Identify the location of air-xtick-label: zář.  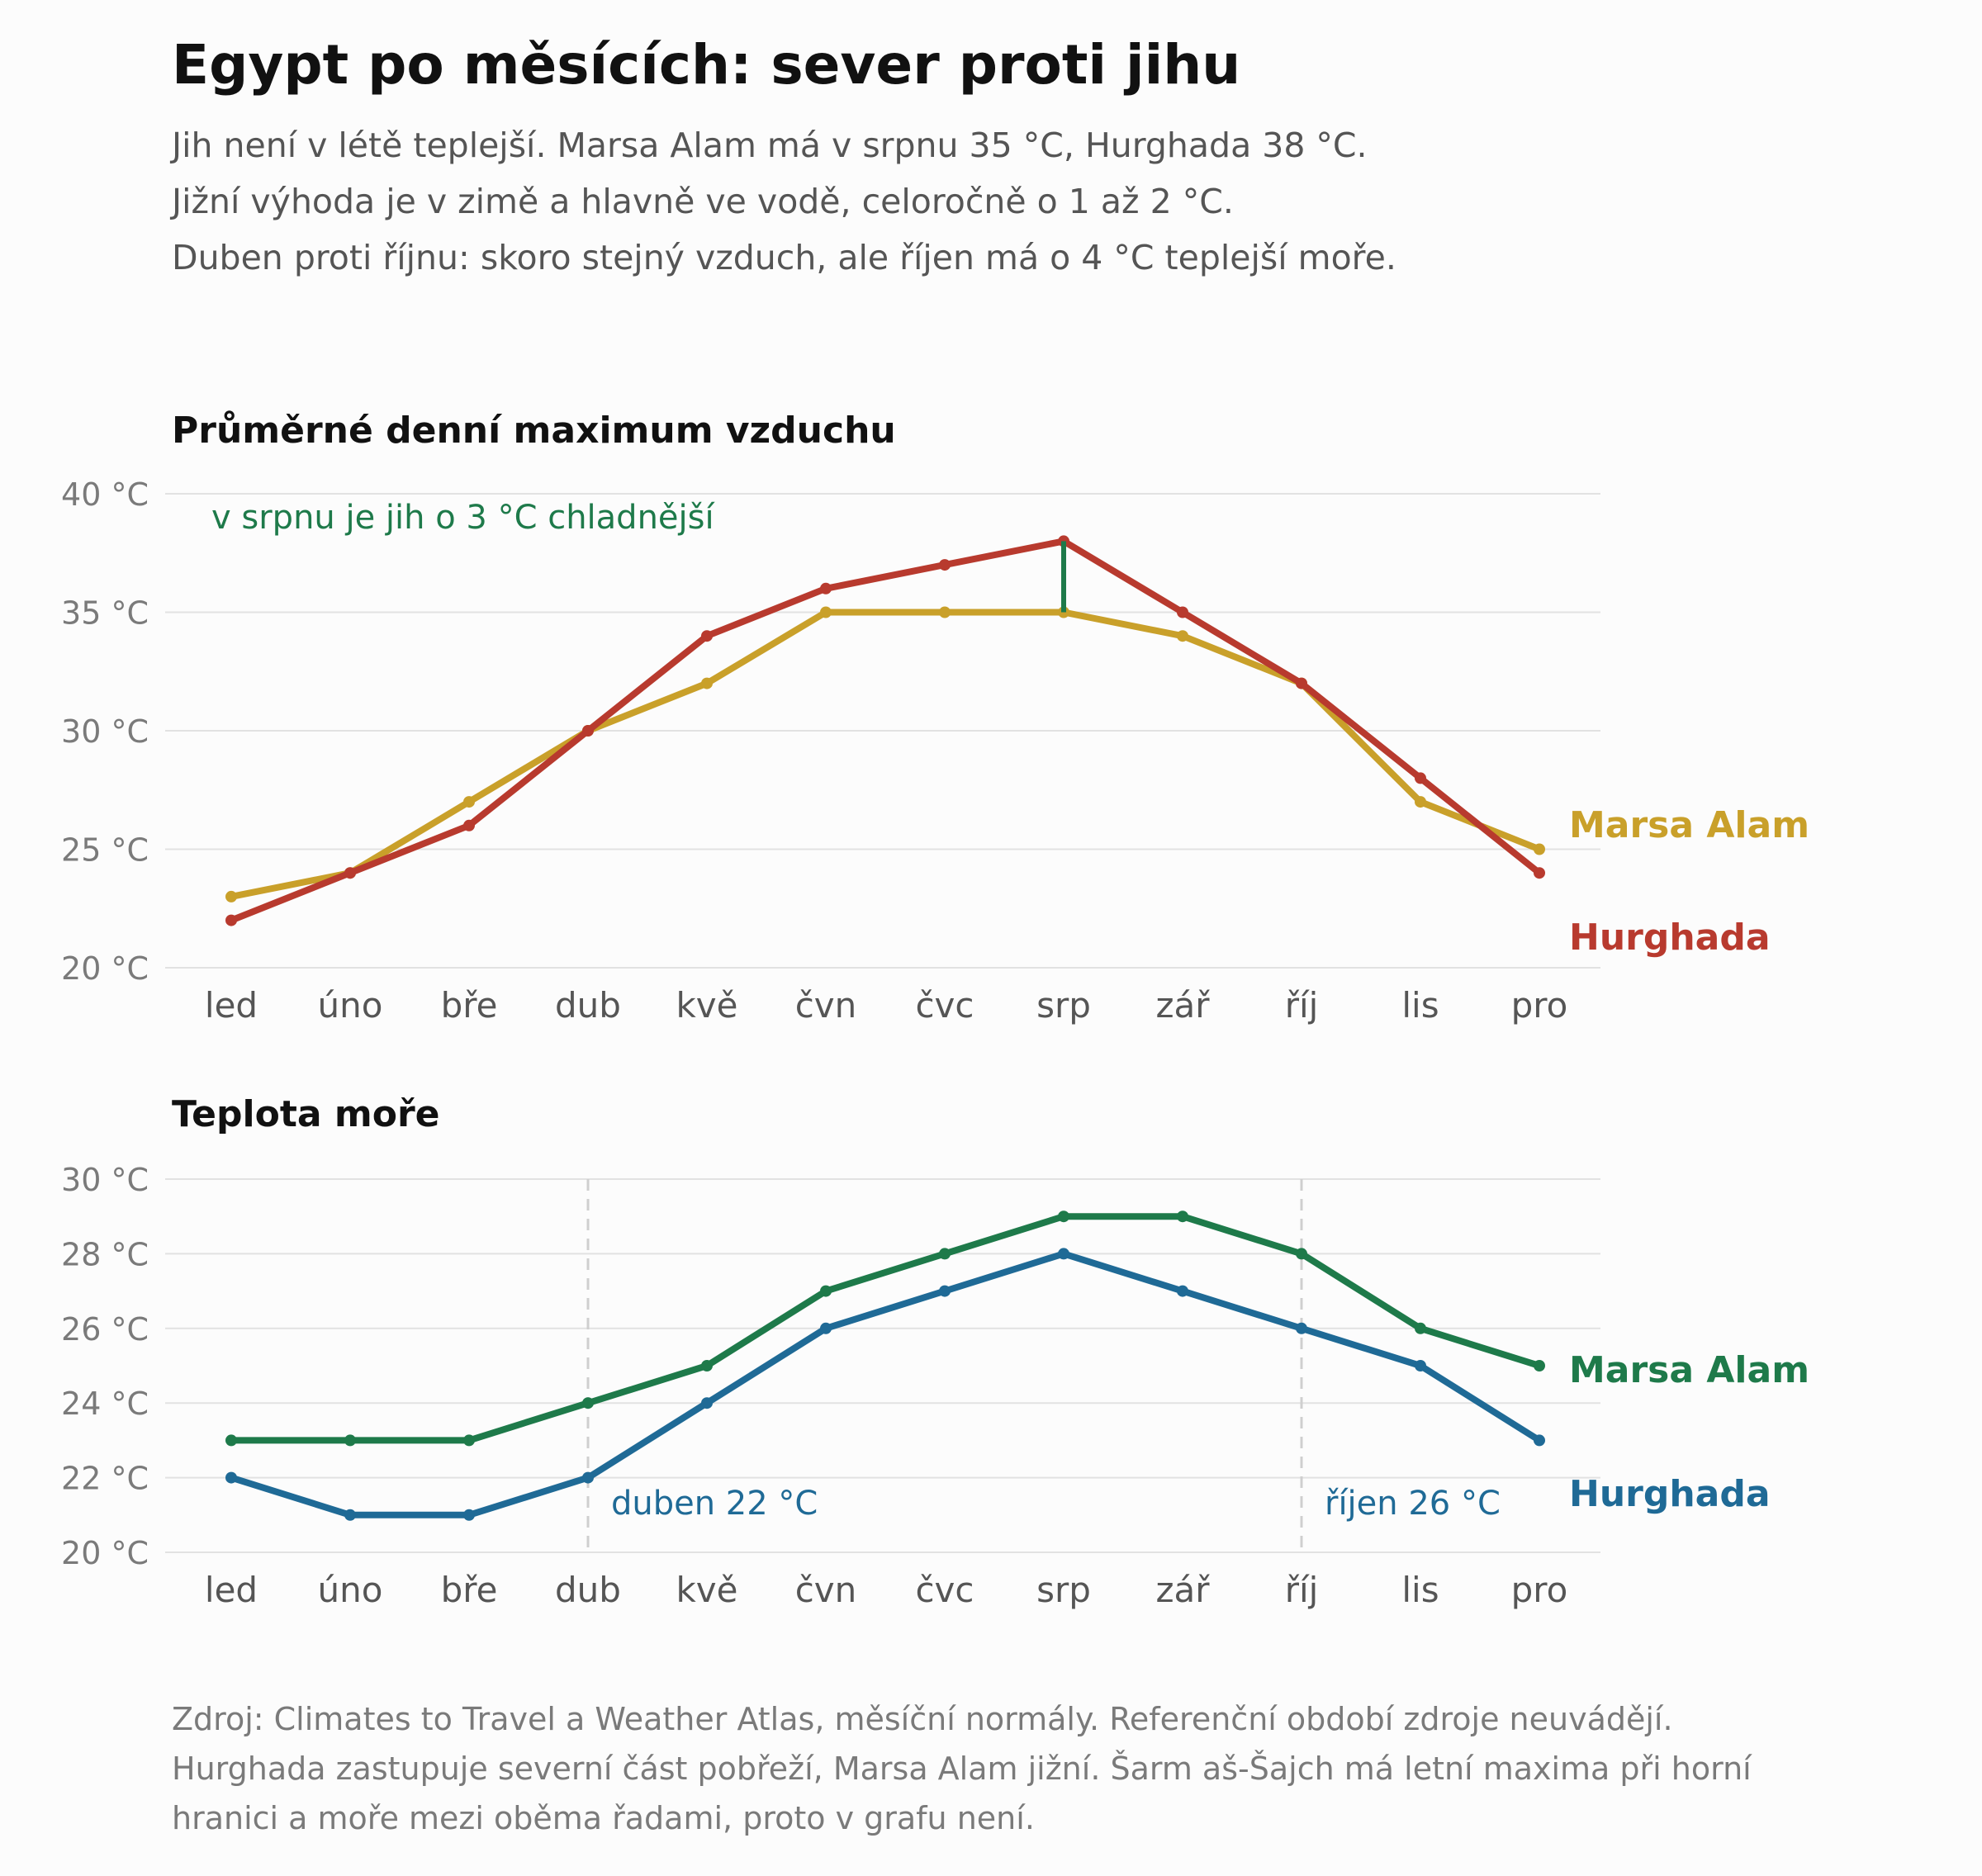
(1182, 1006).